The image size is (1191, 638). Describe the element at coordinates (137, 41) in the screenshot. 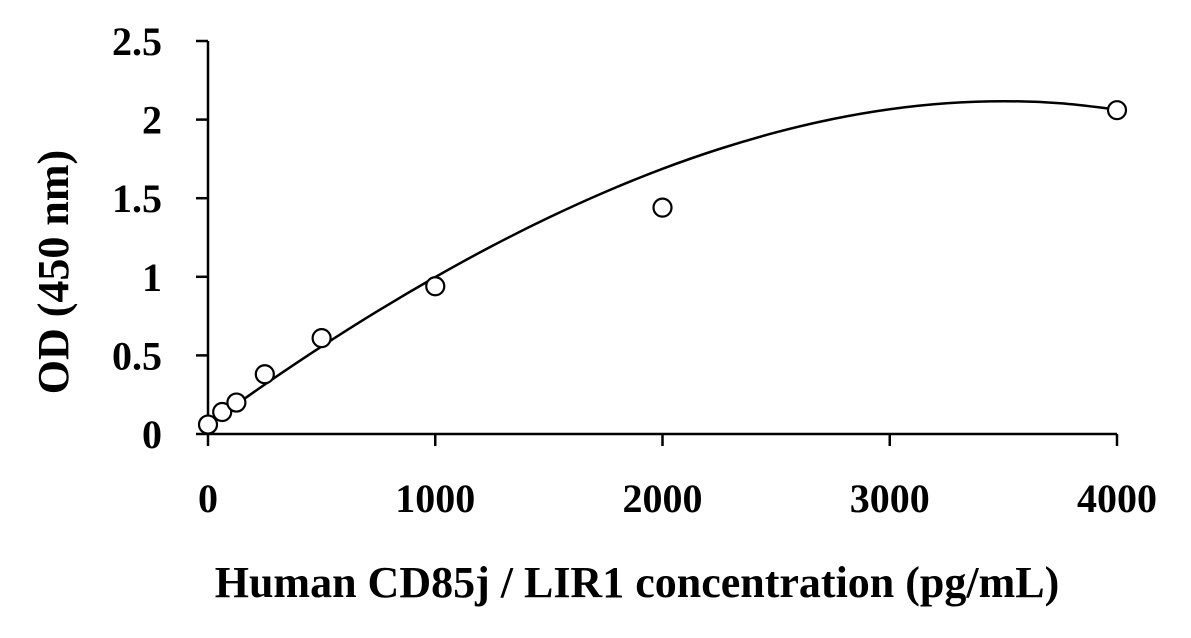

I see `y-tick-label: 2.5` at that location.